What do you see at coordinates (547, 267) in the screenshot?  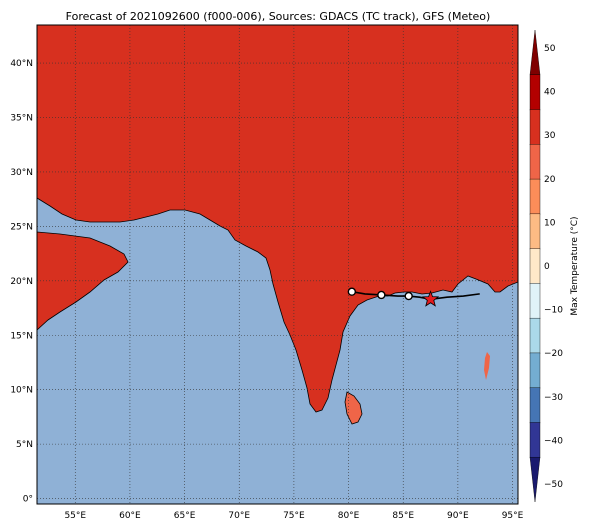 I see `colorbar-tick-label: 0` at bounding box center [547, 267].